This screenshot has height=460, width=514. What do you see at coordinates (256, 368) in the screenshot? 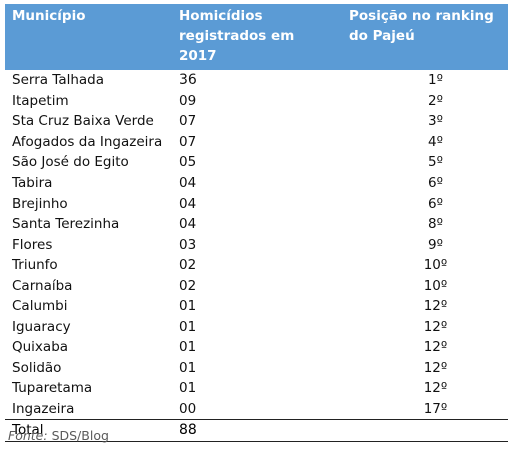
I see `table-row: Solidão 01 12º` at bounding box center [256, 368].